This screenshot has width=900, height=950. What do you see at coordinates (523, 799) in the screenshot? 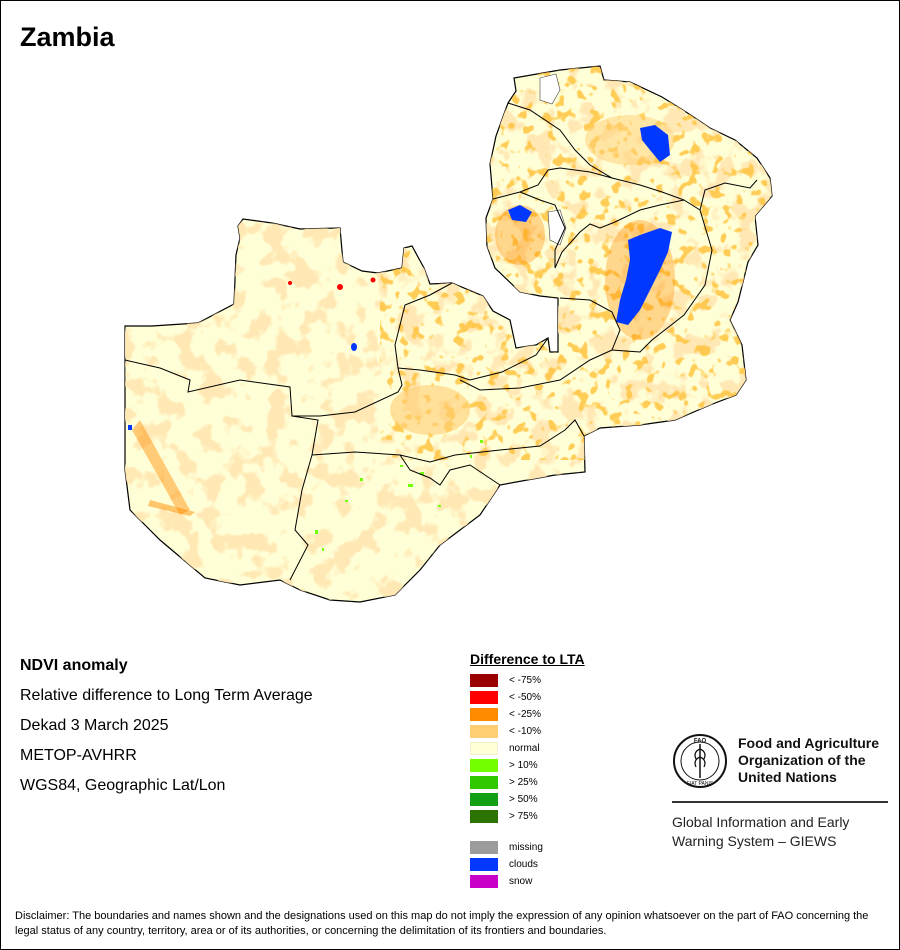
I see `legend-class-label: > 50%` at bounding box center [523, 799].